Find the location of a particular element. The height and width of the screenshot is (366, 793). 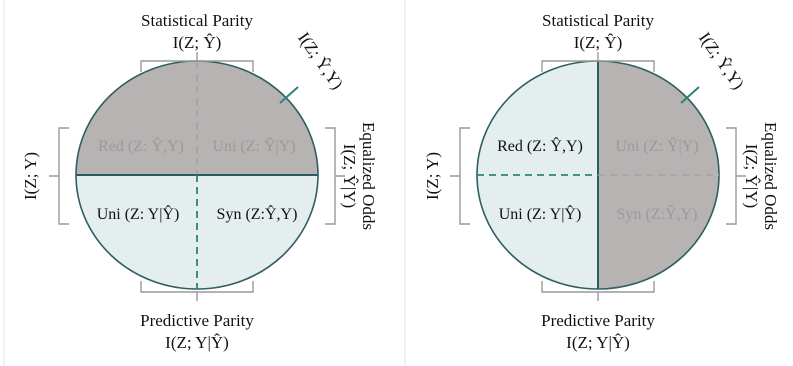

left-right-bracket is located at coordinates (335, 176).